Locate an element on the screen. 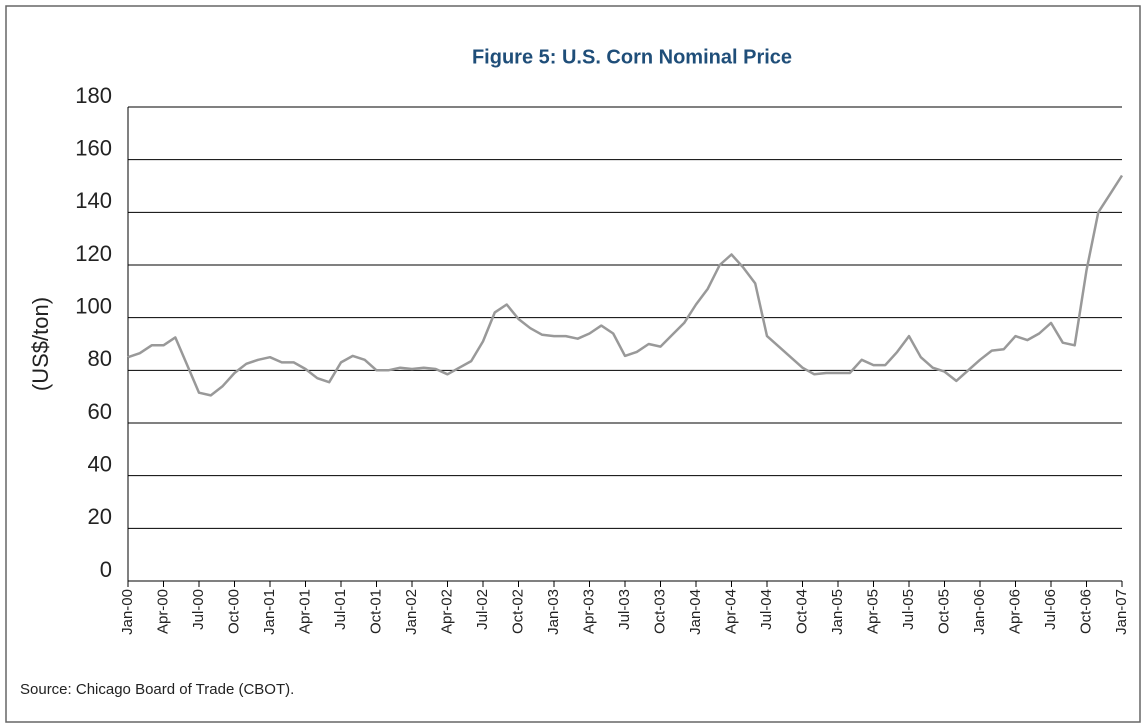 The image size is (1146, 728). source-note: Source: Chicago Board of Trade (CBOT). is located at coordinates (157, 689).